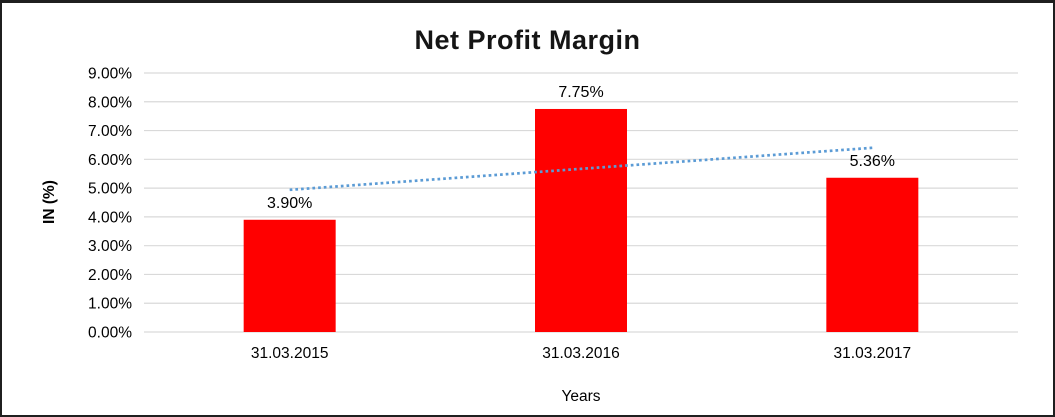  What do you see at coordinates (110, 217) in the screenshot?
I see `y-tick-label: 4.00%` at bounding box center [110, 217].